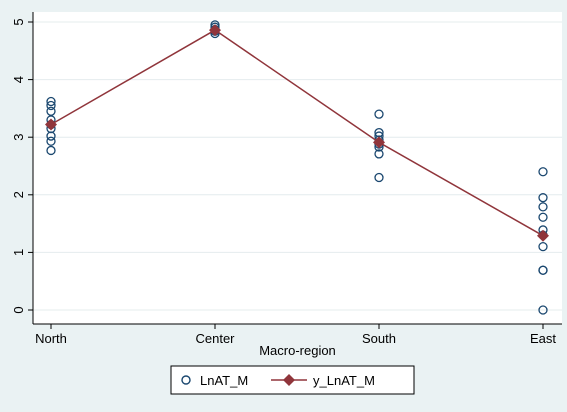 The height and width of the screenshot is (412, 567). Describe the element at coordinates (18, 21) in the screenshot. I see `y-tick-label-5: 5` at that location.